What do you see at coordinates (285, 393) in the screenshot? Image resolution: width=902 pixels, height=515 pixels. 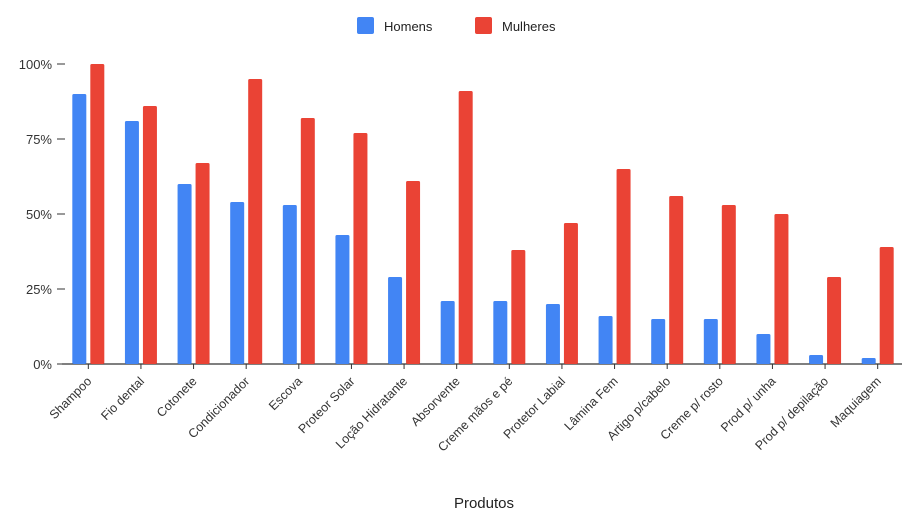 I see `x-tick-label: Escova` at bounding box center [285, 393].